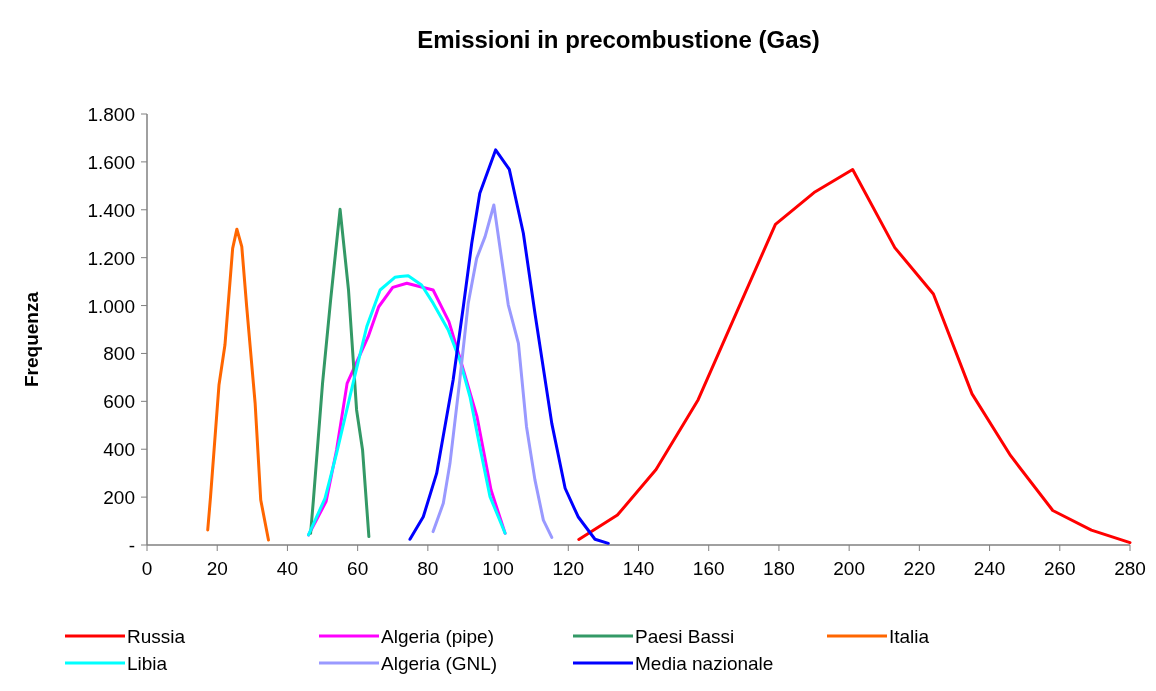 Image resolution: width=1156 pixels, height=691 pixels. I want to click on x-tick-label: 120, so click(568, 568).